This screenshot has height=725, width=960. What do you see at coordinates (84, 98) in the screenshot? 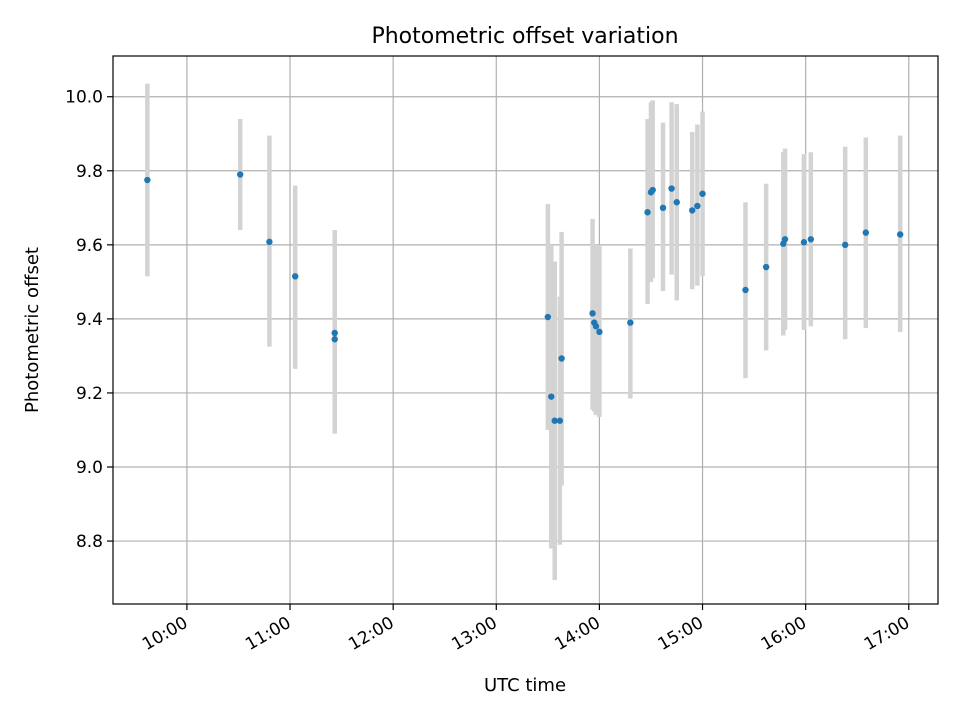
I see `y-tick-label: 10.0` at bounding box center [84, 98].